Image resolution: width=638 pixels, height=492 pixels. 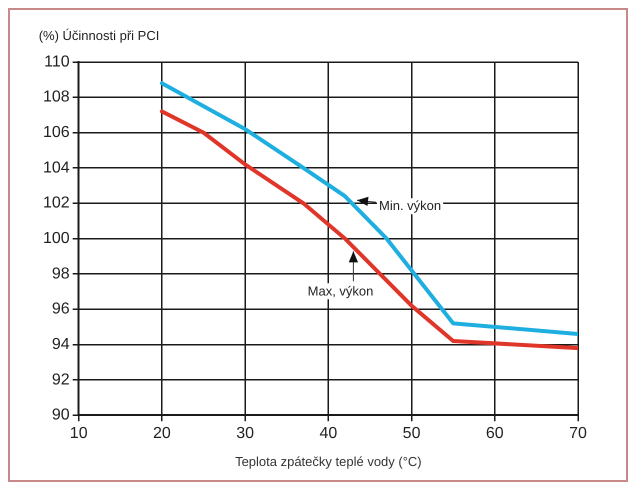 What do you see at coordinates (61, 344) in the screenshot?
I see `y-tick-label: 94` at bounding box center [61, 344].